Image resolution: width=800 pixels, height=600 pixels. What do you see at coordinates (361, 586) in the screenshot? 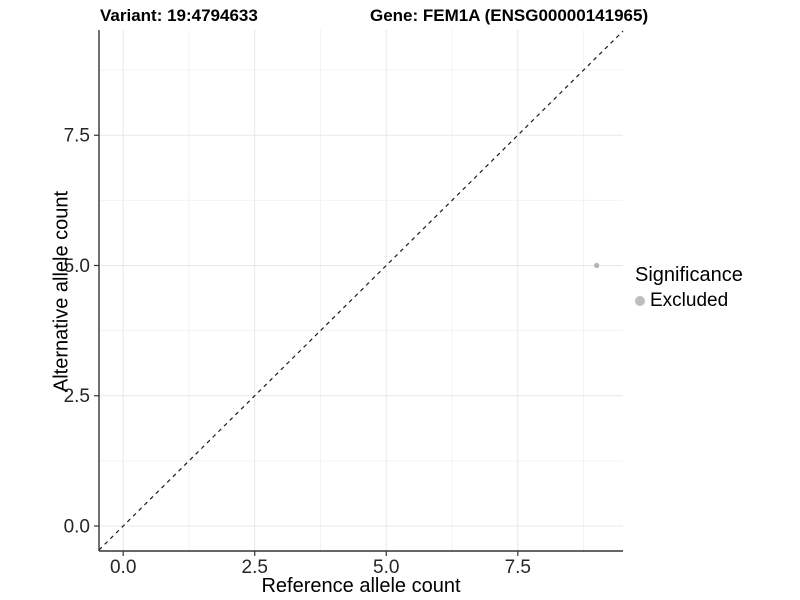
I see `x-axis-title: Reference allele count` at bounding box center [361, 586].